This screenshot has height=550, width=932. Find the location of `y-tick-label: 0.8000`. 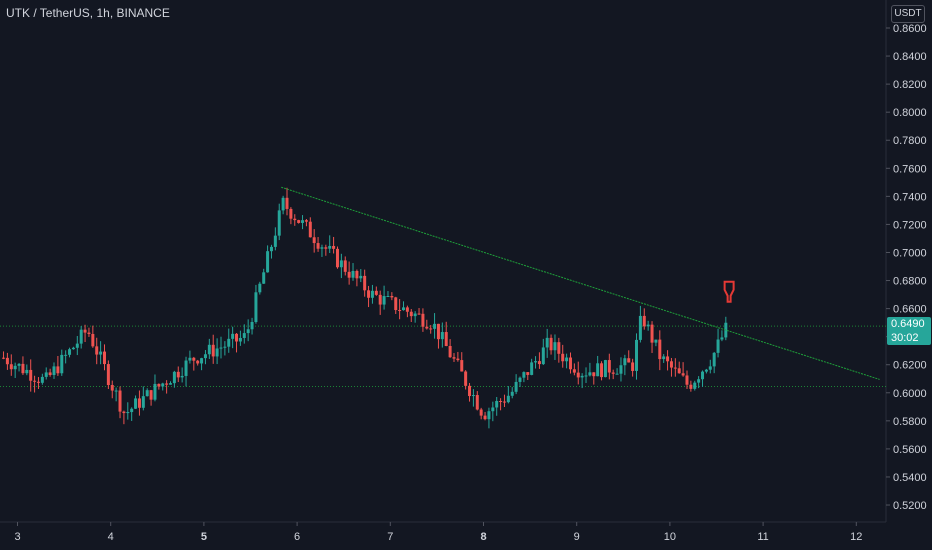

y-tick-label: 0.8000 is located at coordinates (910, 113).